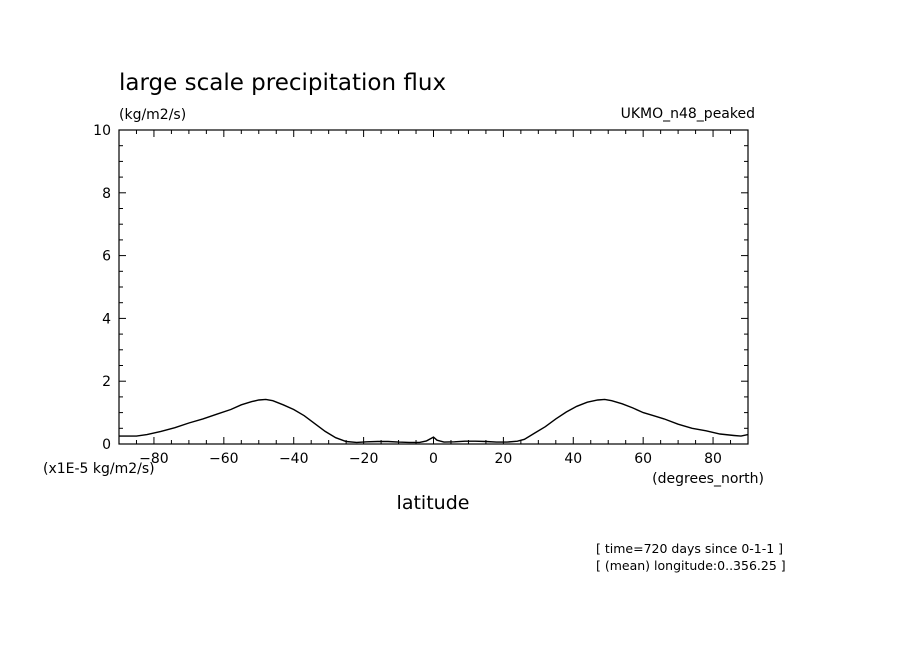  What do you see at coordinates (364, 459) in the screenshot?
I see `x-tick-label: −20` at bounding box center [364, 459].